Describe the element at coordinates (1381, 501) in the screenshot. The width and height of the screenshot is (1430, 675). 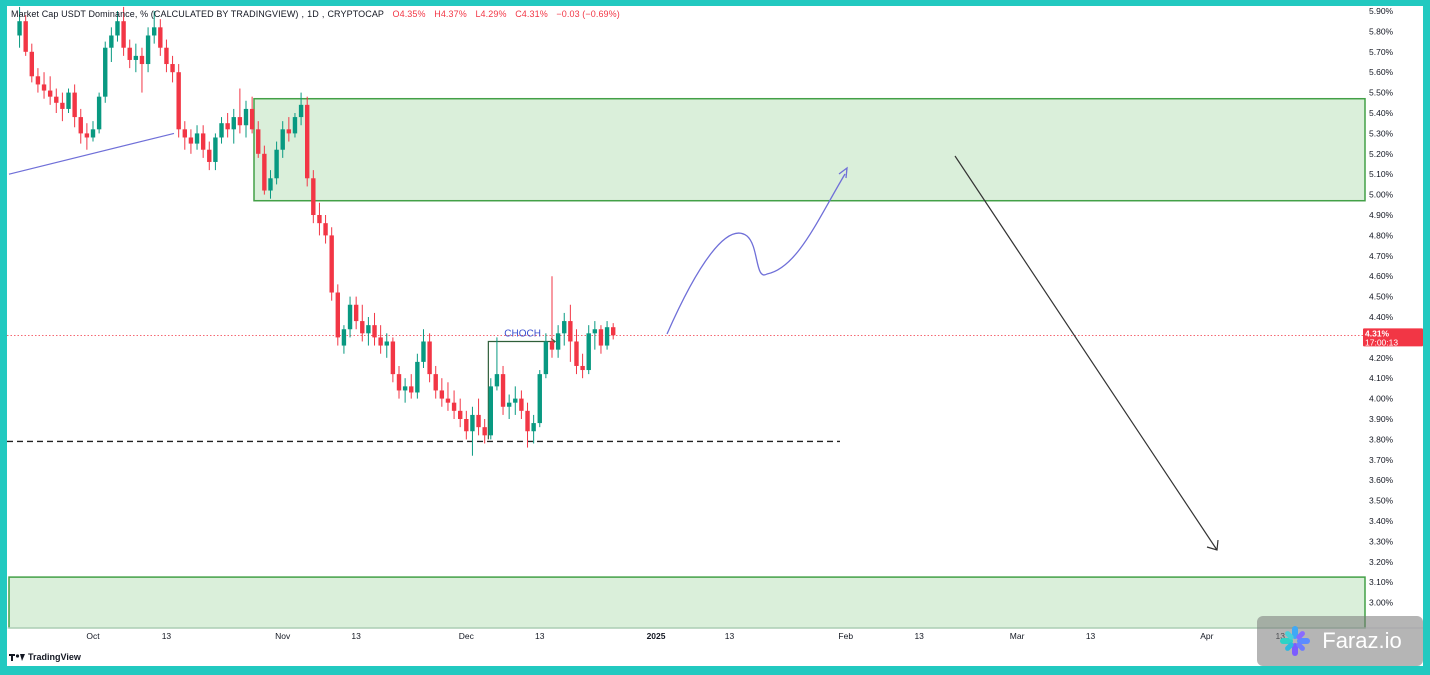
I see `y-tick-label: 3.50%` at that location.